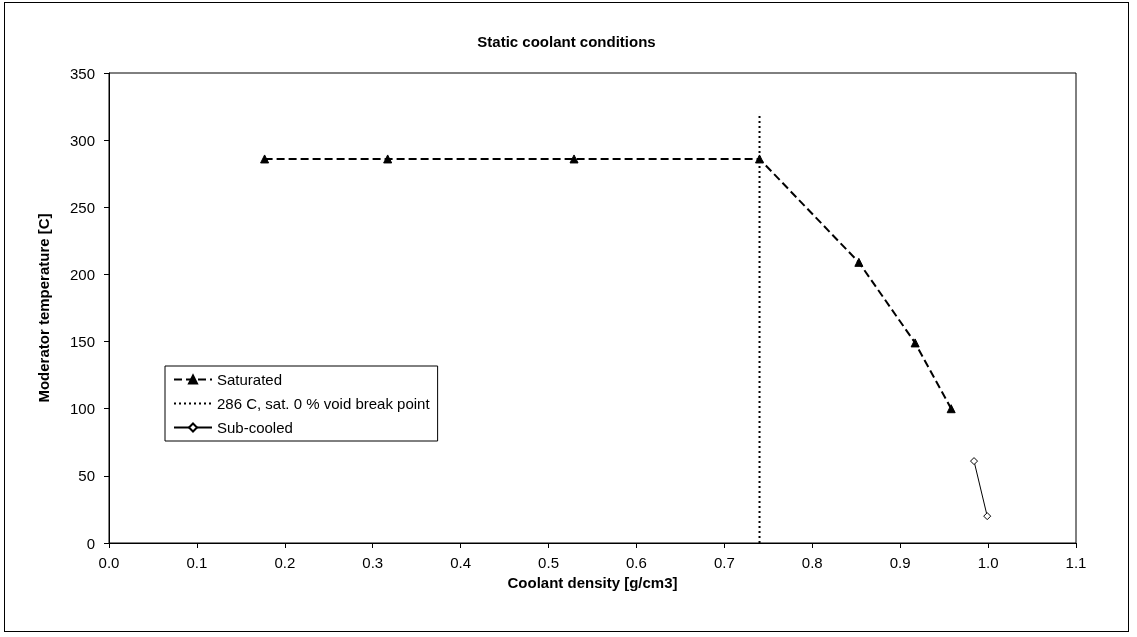  Describe the element at coordinates (724, 562) in the screenshot. I see `x-tick-label: 0.7` at that location.